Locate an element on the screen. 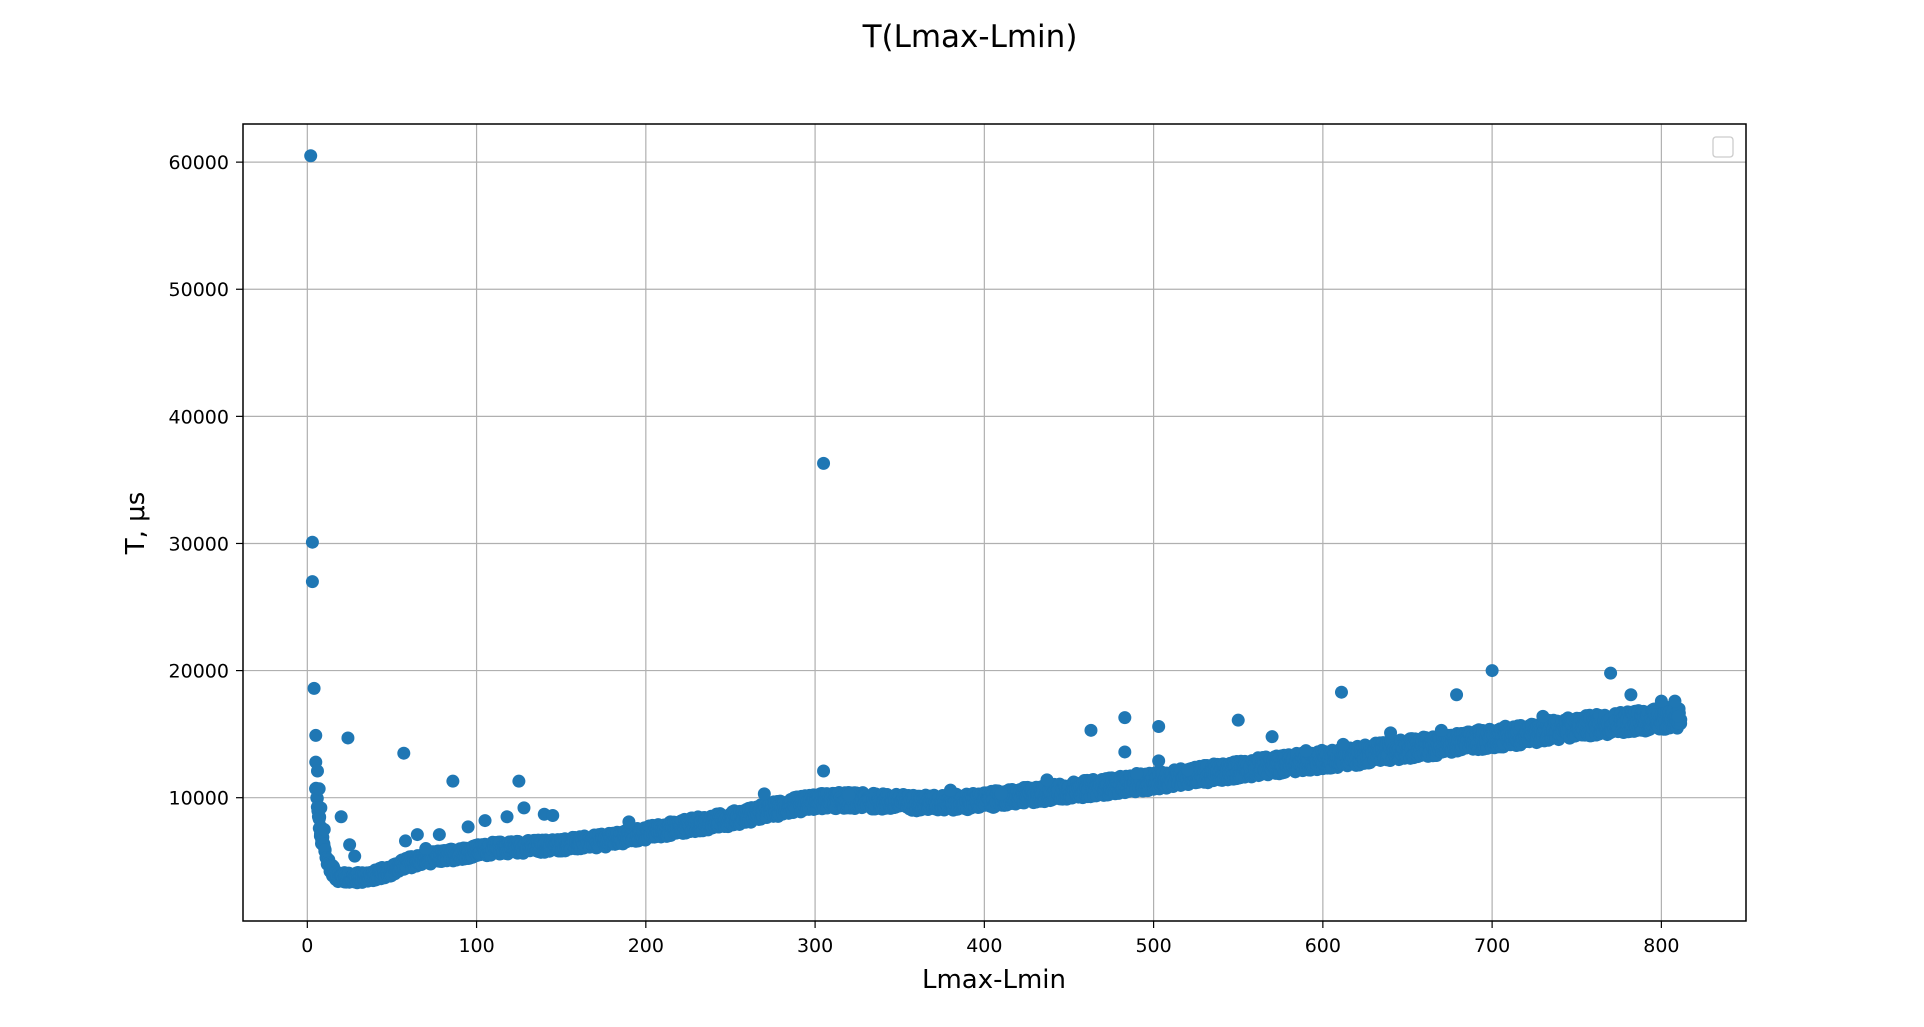 This screenshot has width=1924, height=1027. y-tick-label: 40000 is located at coordinates (199, 417).